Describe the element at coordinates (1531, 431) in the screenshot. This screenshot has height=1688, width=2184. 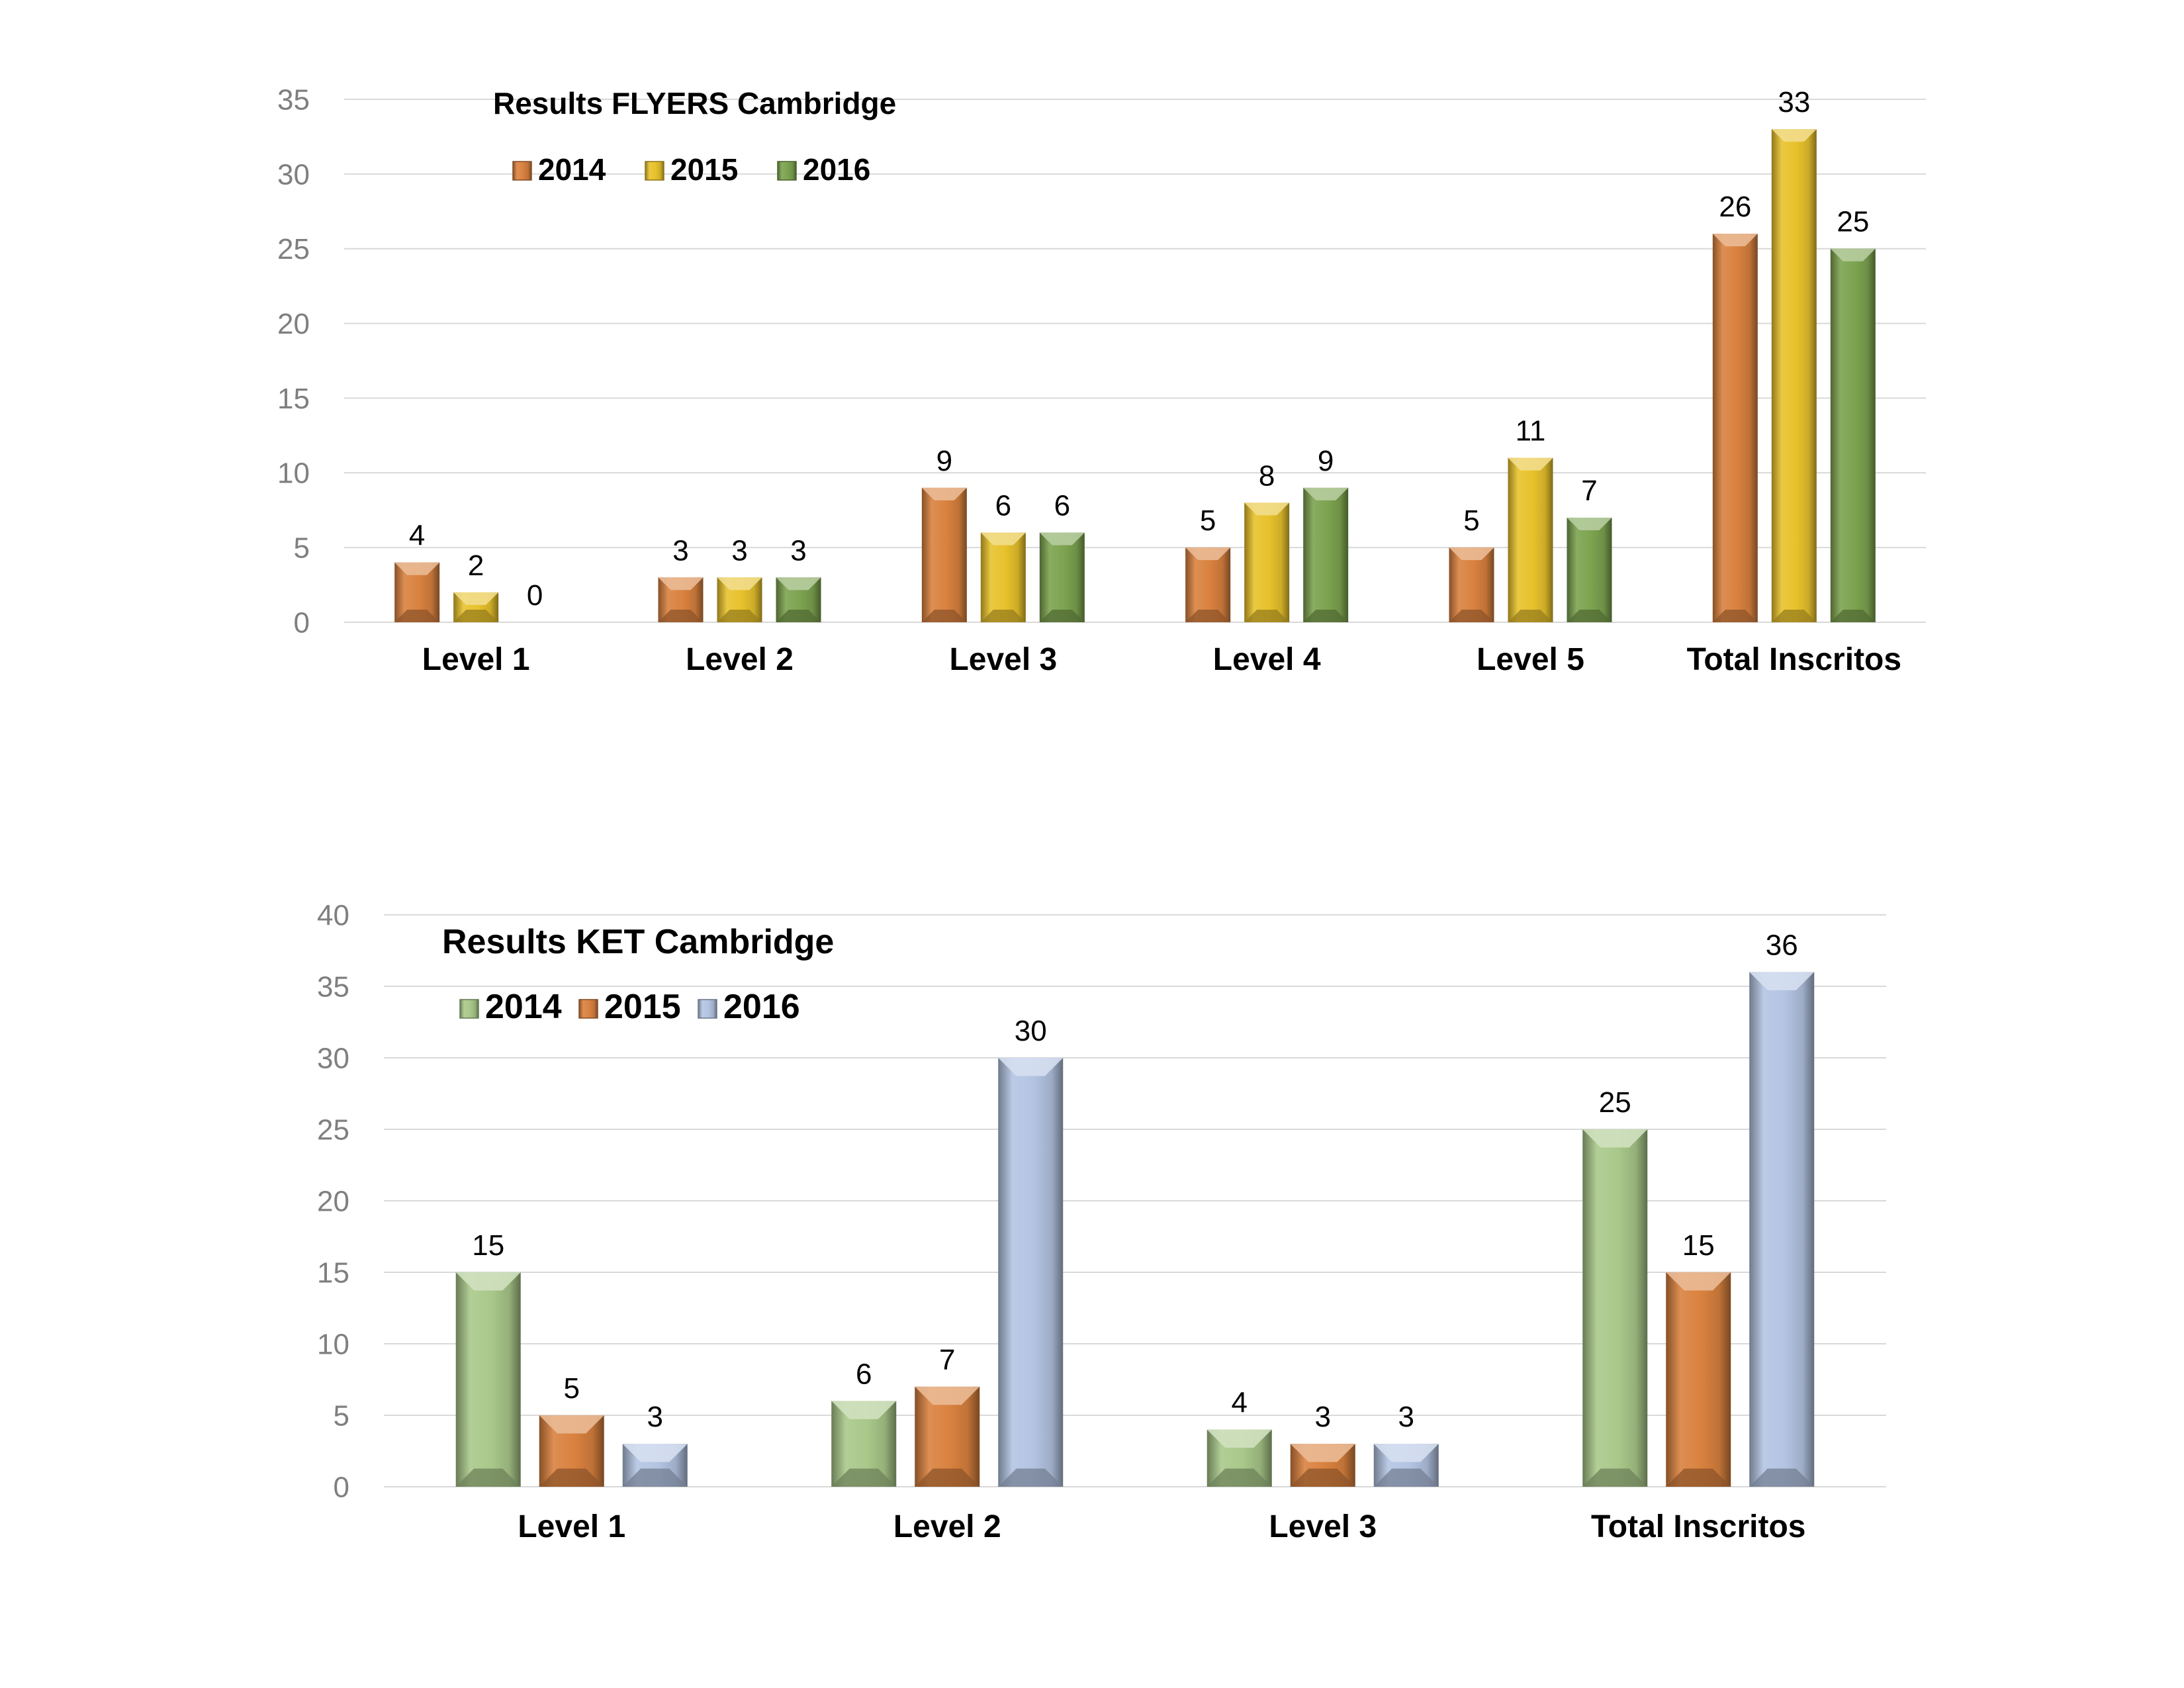
I see `data-label: 11` at that location.